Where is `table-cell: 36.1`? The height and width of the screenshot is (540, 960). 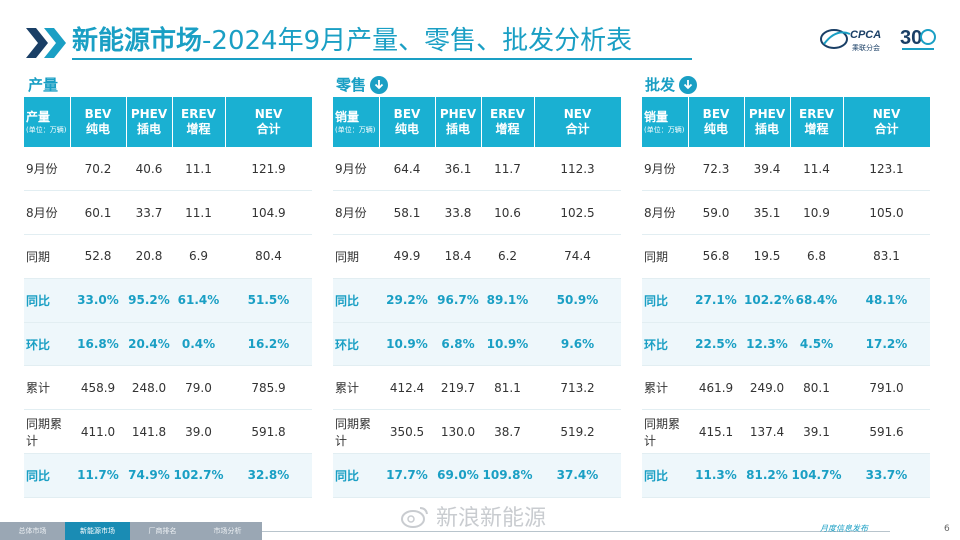
table-cell: 36.1 is located at coordinates (458, 169).